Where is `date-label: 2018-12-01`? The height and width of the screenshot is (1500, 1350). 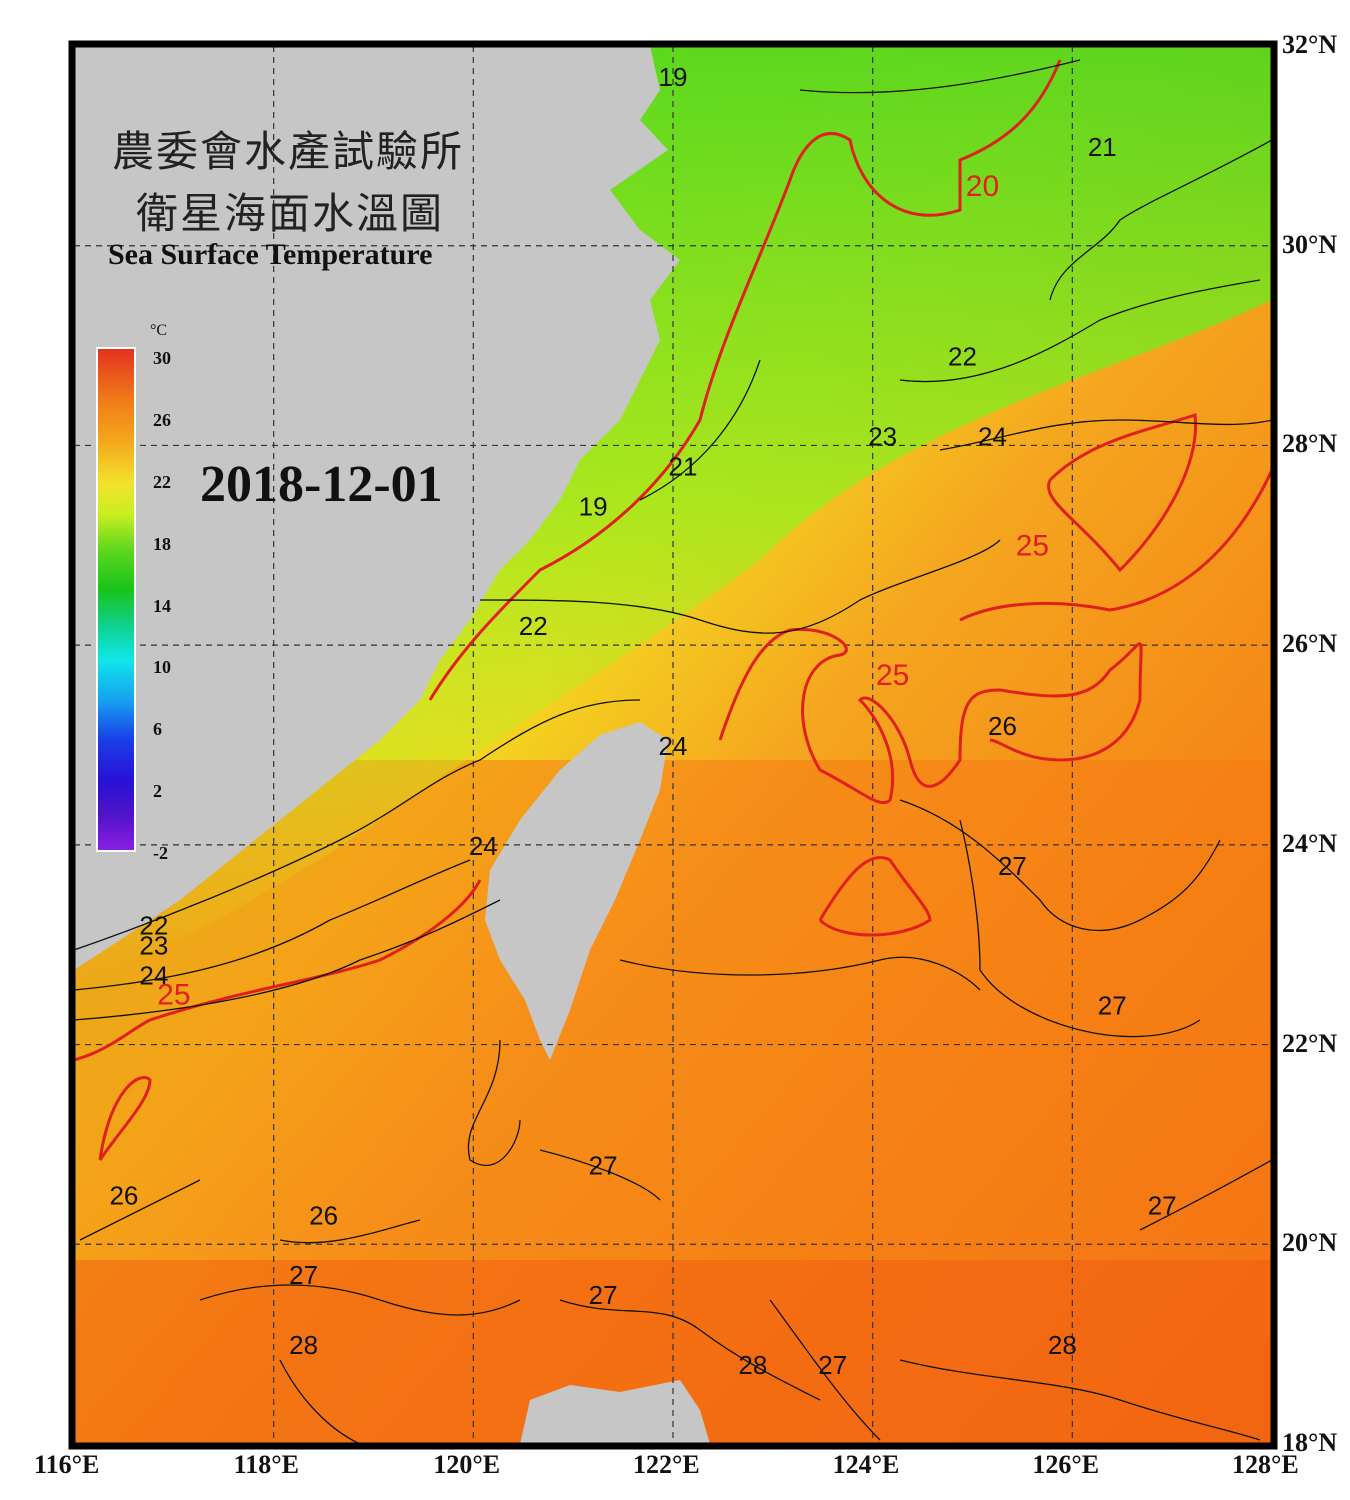
date-label: 2018-12-01 is located at coordinates (321, 484).